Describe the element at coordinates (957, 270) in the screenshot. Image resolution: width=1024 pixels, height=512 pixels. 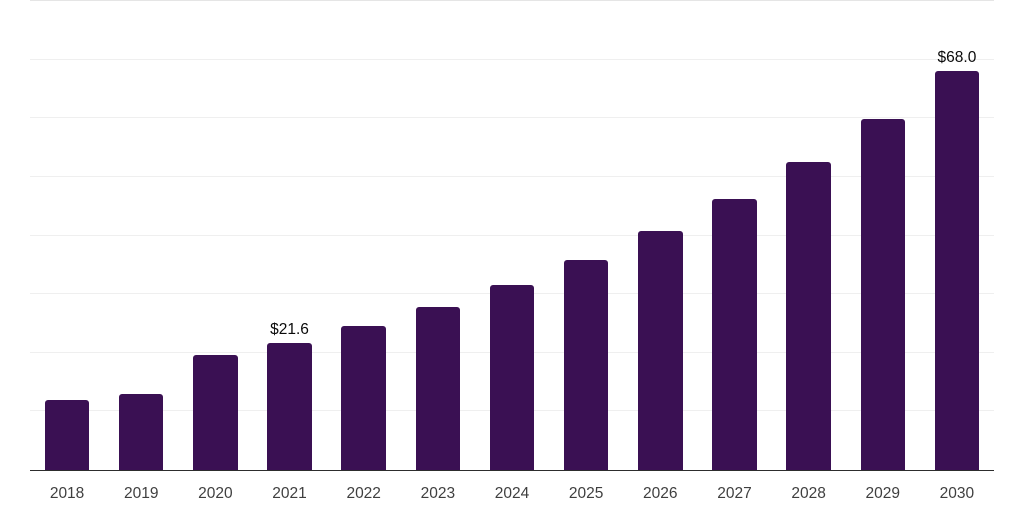
I see `bar-2030` at that location.